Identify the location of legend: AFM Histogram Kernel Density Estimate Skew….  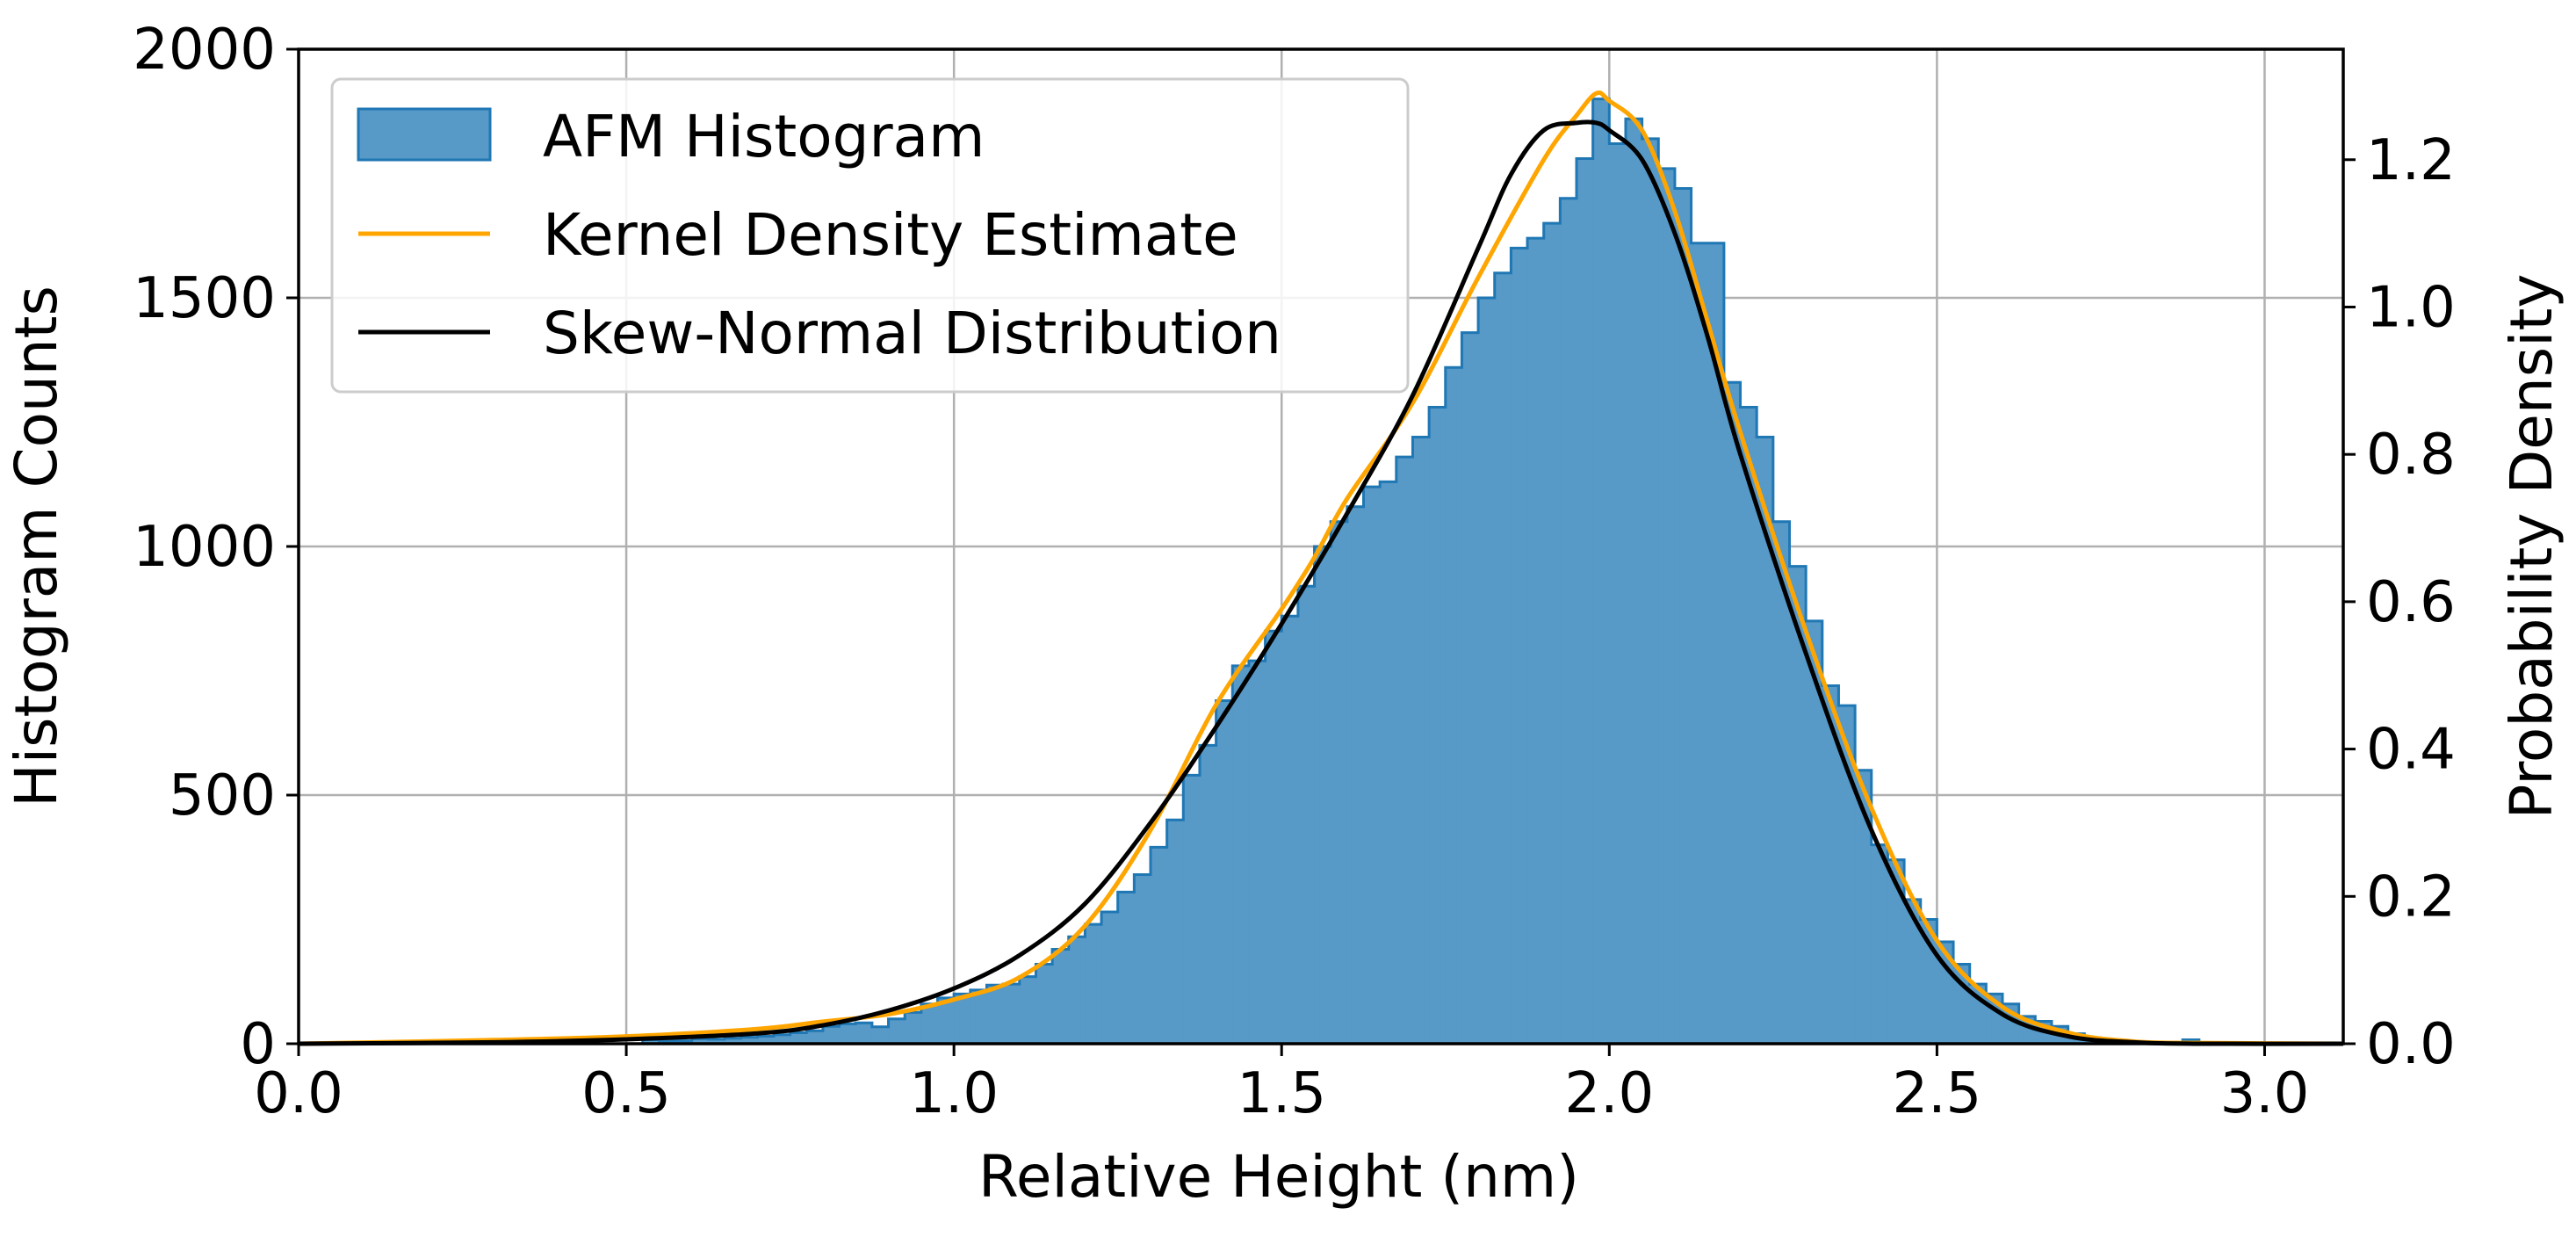
(870, 236).